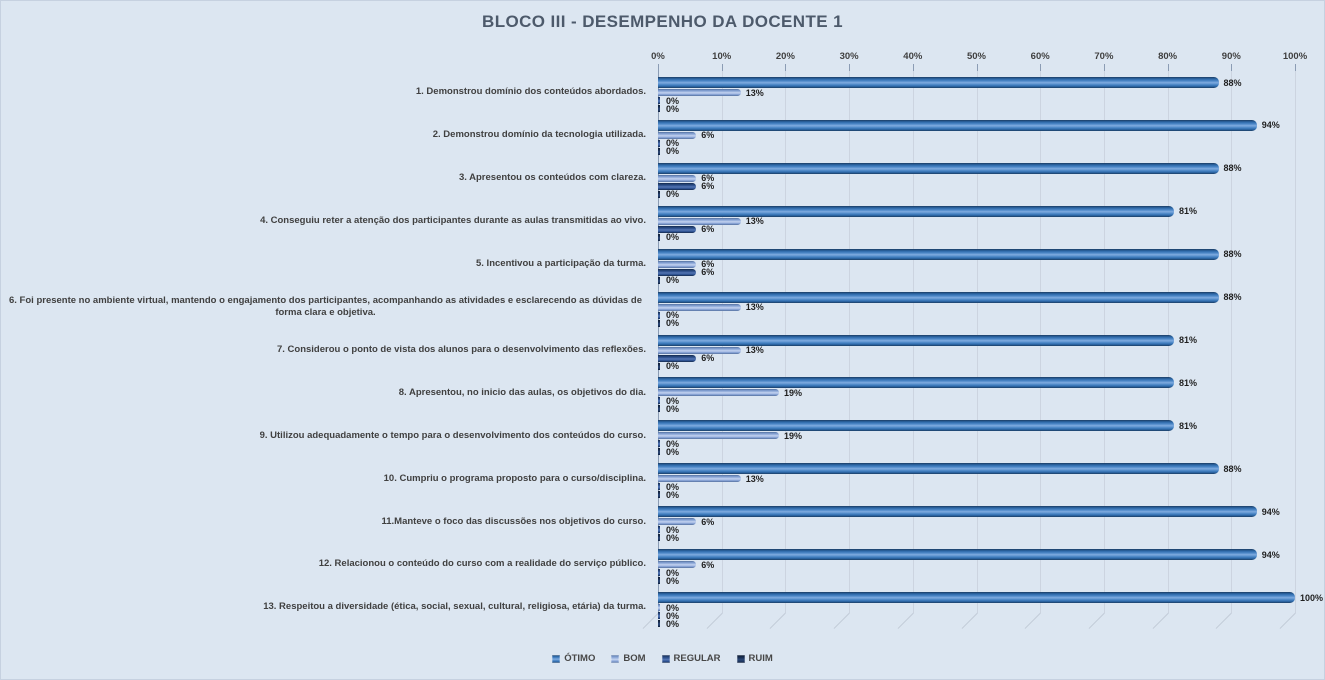 The width and height of the screenshot is (1325, 680). What do you see at coordinates (1270, 125) in the screenshot?
I see `value-label: 94%` at bounding box center [1270, 125].